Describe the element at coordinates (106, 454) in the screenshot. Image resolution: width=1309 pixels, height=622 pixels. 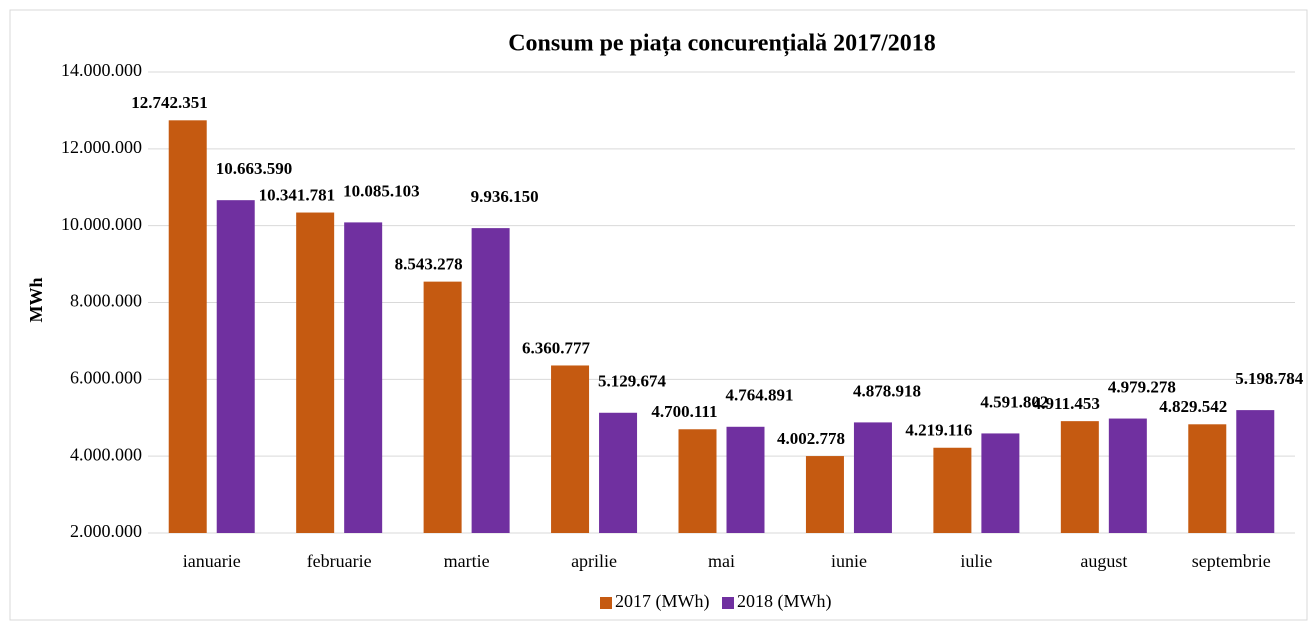
I see `y-tick-label: 4.000.000` at that location.